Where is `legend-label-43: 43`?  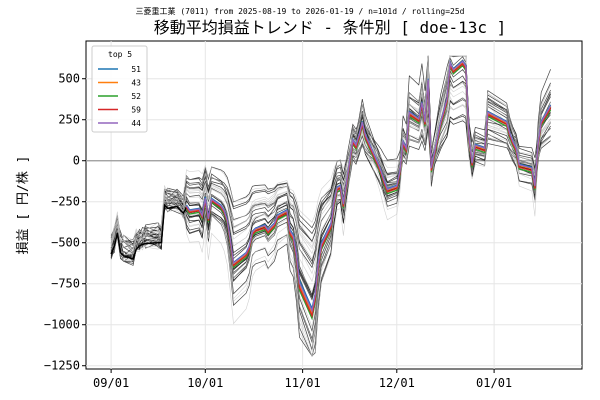 legend-label-43: 43 is located at coordinates (136, 83).